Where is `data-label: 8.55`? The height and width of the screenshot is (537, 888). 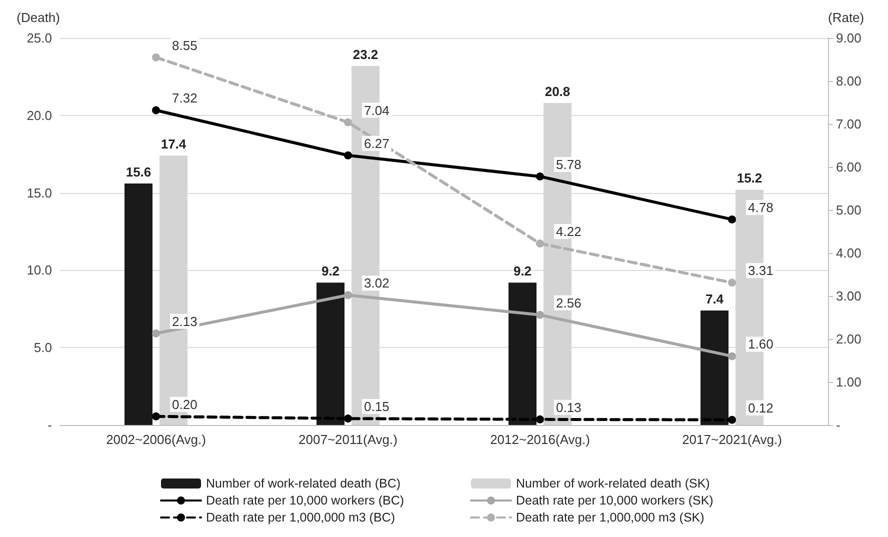
data-label: 8.55 is located at coordinates (185, 45).